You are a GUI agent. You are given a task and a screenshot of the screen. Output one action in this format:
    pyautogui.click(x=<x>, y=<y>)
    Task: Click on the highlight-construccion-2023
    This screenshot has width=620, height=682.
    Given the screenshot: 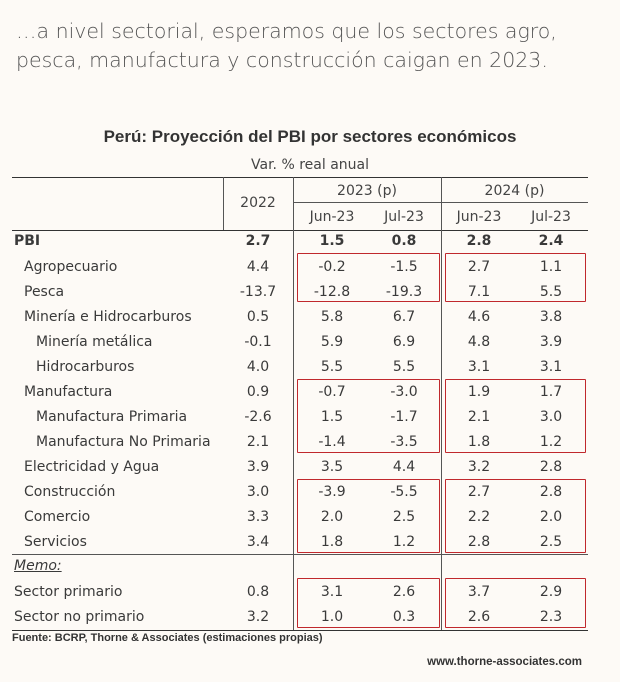 What is the action you would take?
    pyautogui.click(x=368, y=516)
    